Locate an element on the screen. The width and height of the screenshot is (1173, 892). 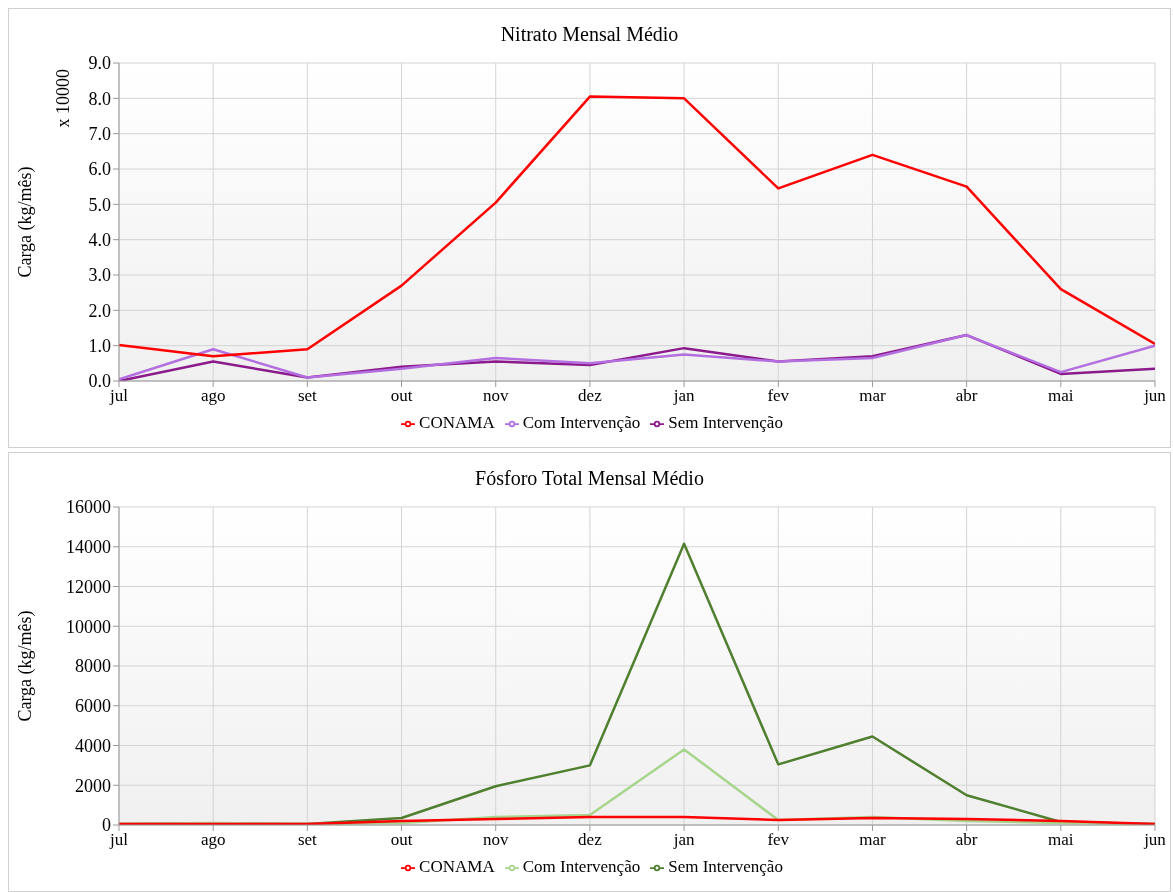
y-tick-label: 14000 is located at coordinates (88, 547).